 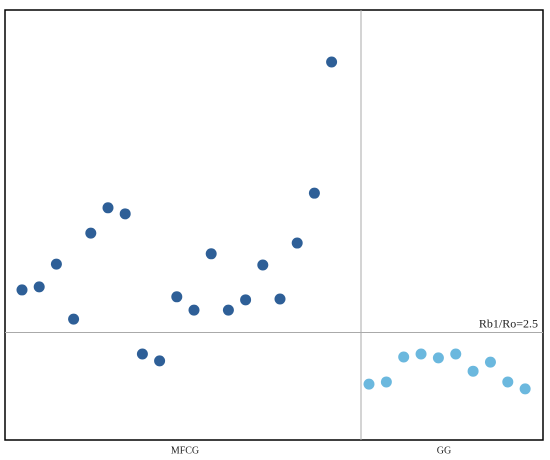 What do you see at coordinates (508, 323) in the screenshot?
I see `reference-label: Rb1/Ro=2.5` at bounding box center [508, 323].